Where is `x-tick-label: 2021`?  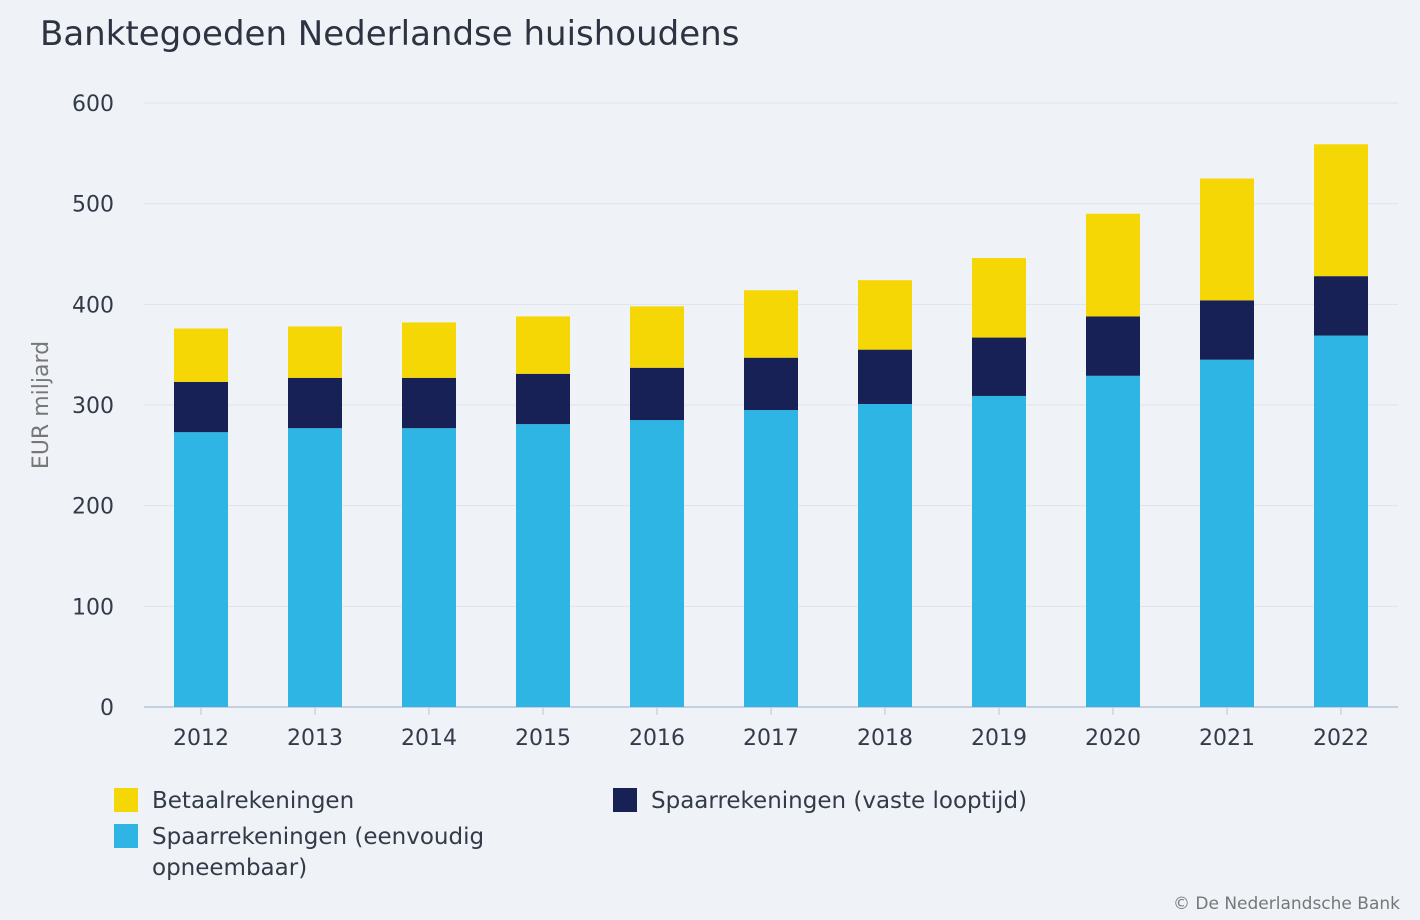 x-tick-label: 2021 is located at coordinates (1227, 738).